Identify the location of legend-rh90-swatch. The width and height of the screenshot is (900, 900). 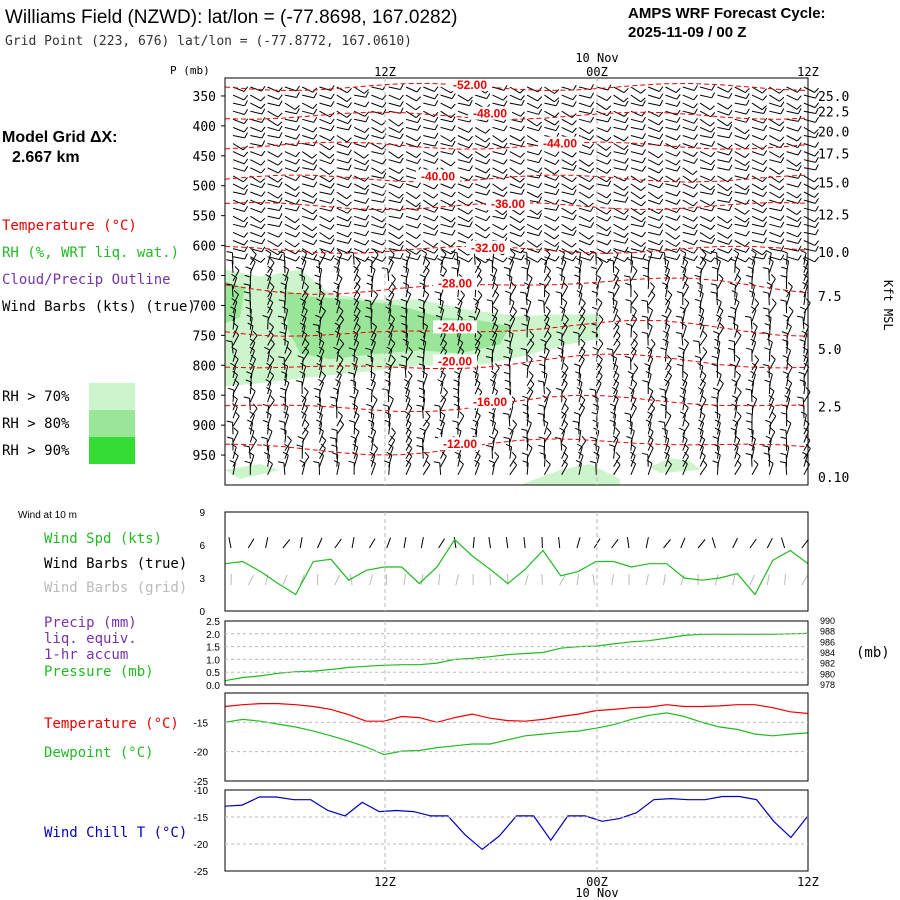
(112, 450).